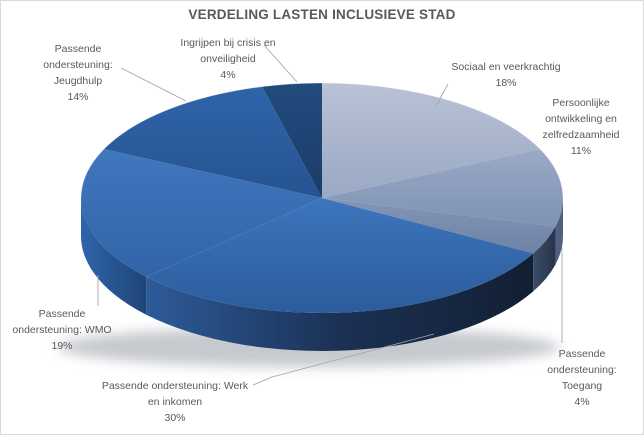  What do you see at coordinates (442, 95) in the screenshot?
I see `leader-line-sociaal` at bounding box center [442, 95].